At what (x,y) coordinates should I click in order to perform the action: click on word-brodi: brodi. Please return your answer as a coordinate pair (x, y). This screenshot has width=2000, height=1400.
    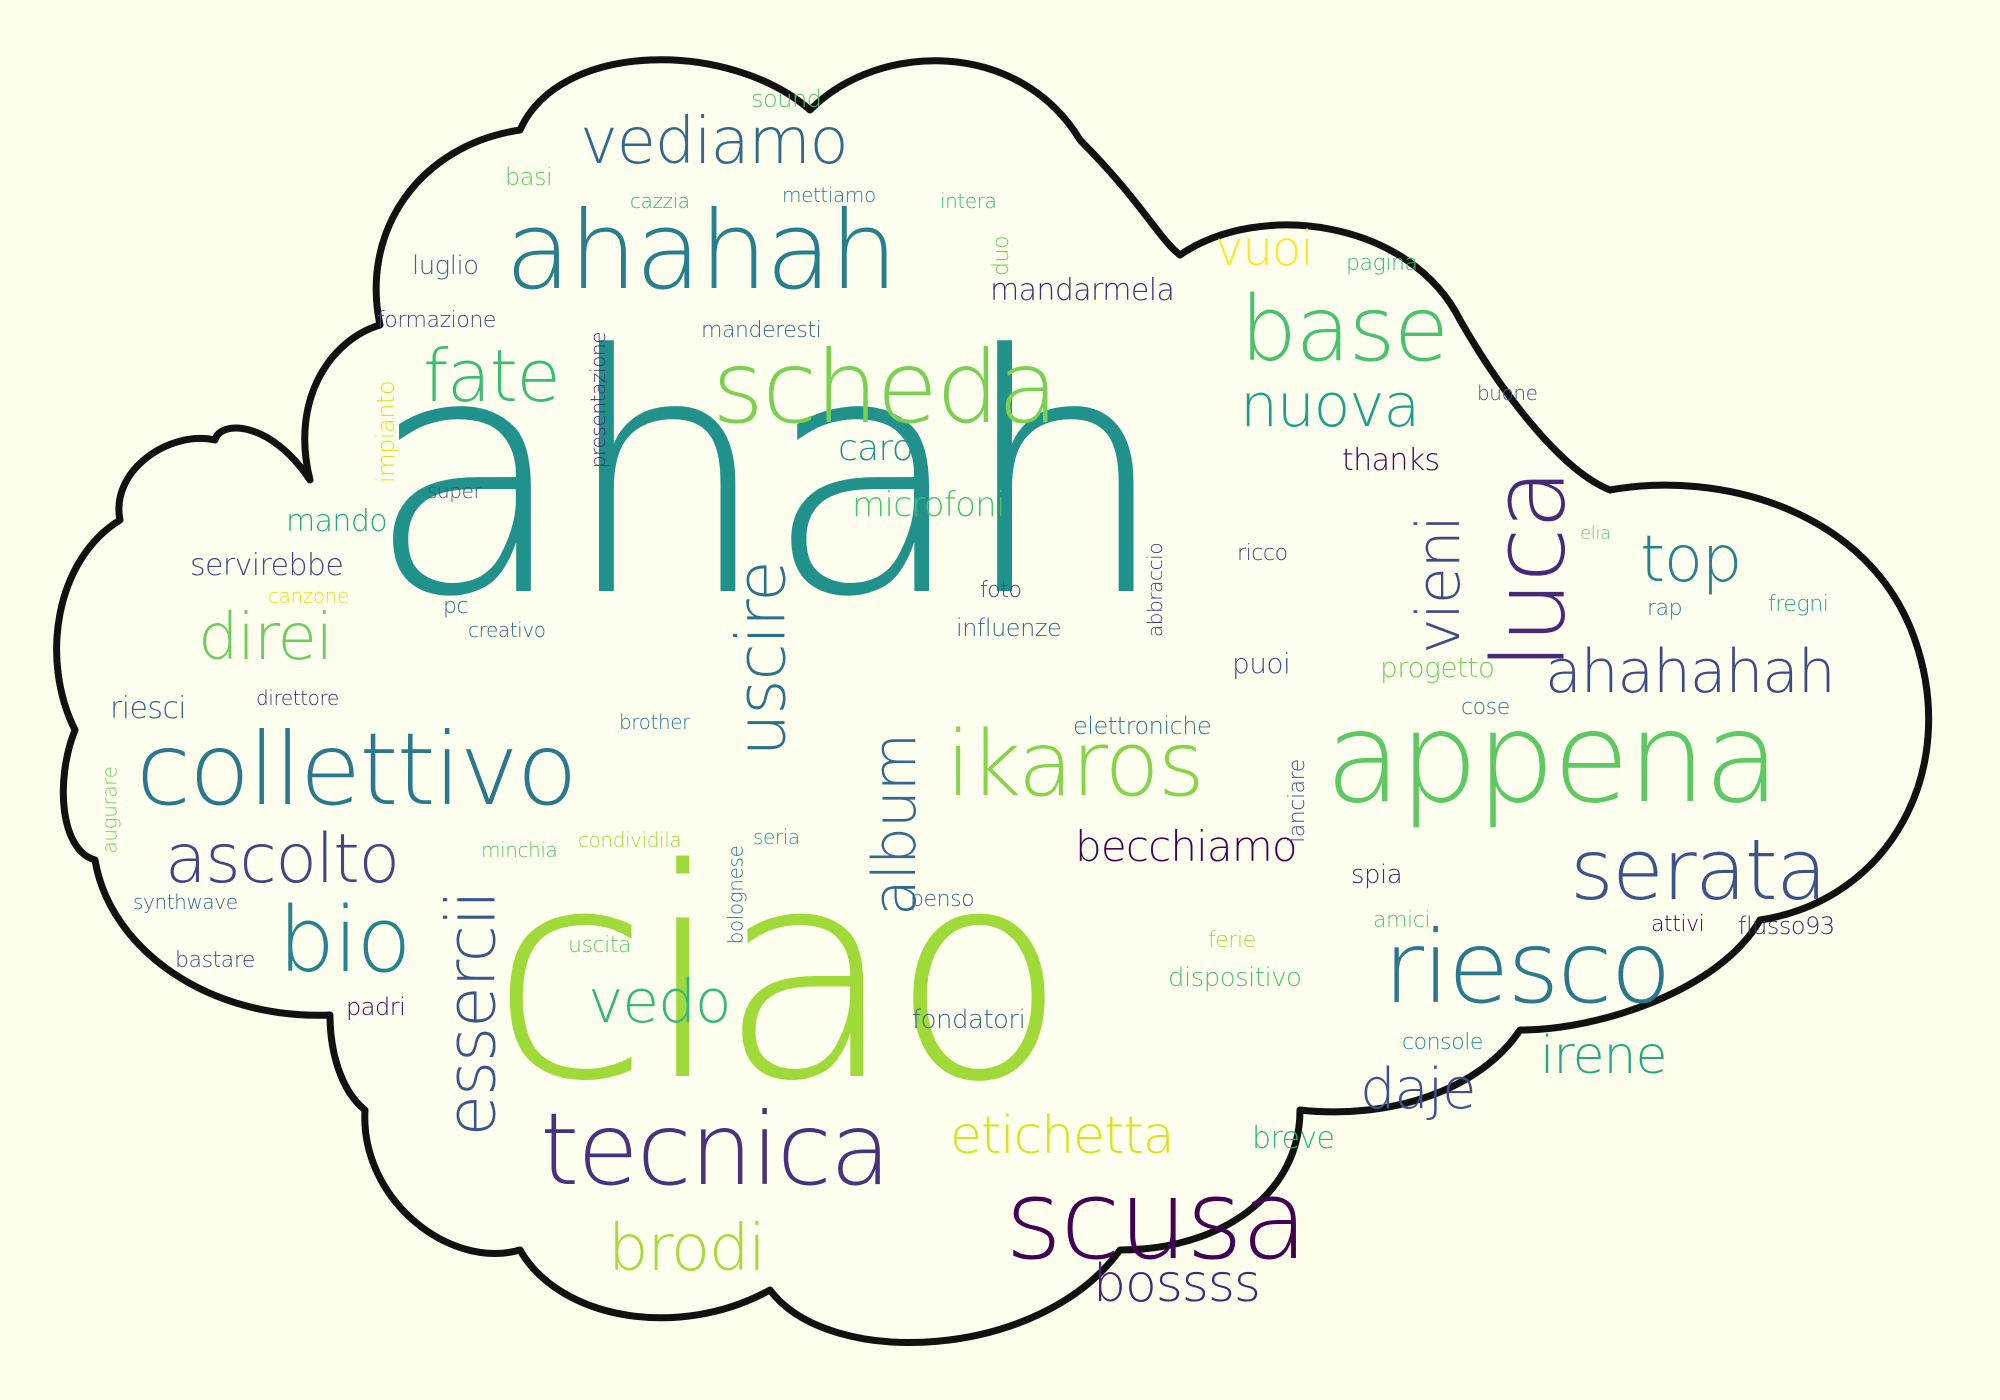
    Looking at the image, I should click on (687, 1249).